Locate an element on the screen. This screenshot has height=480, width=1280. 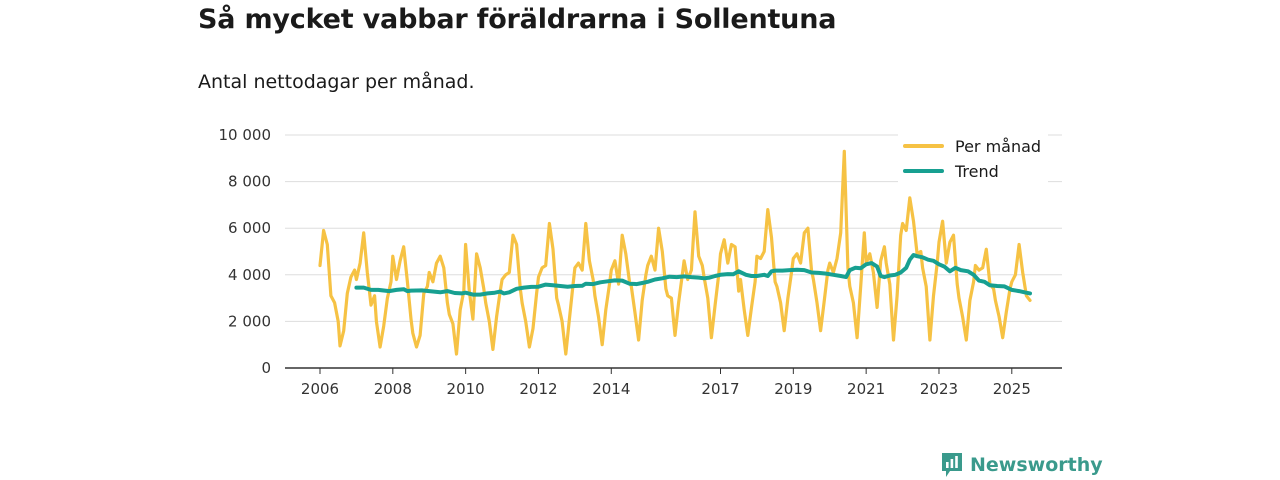
x-tick-label: 2008 is located at coordinates (393, 389).